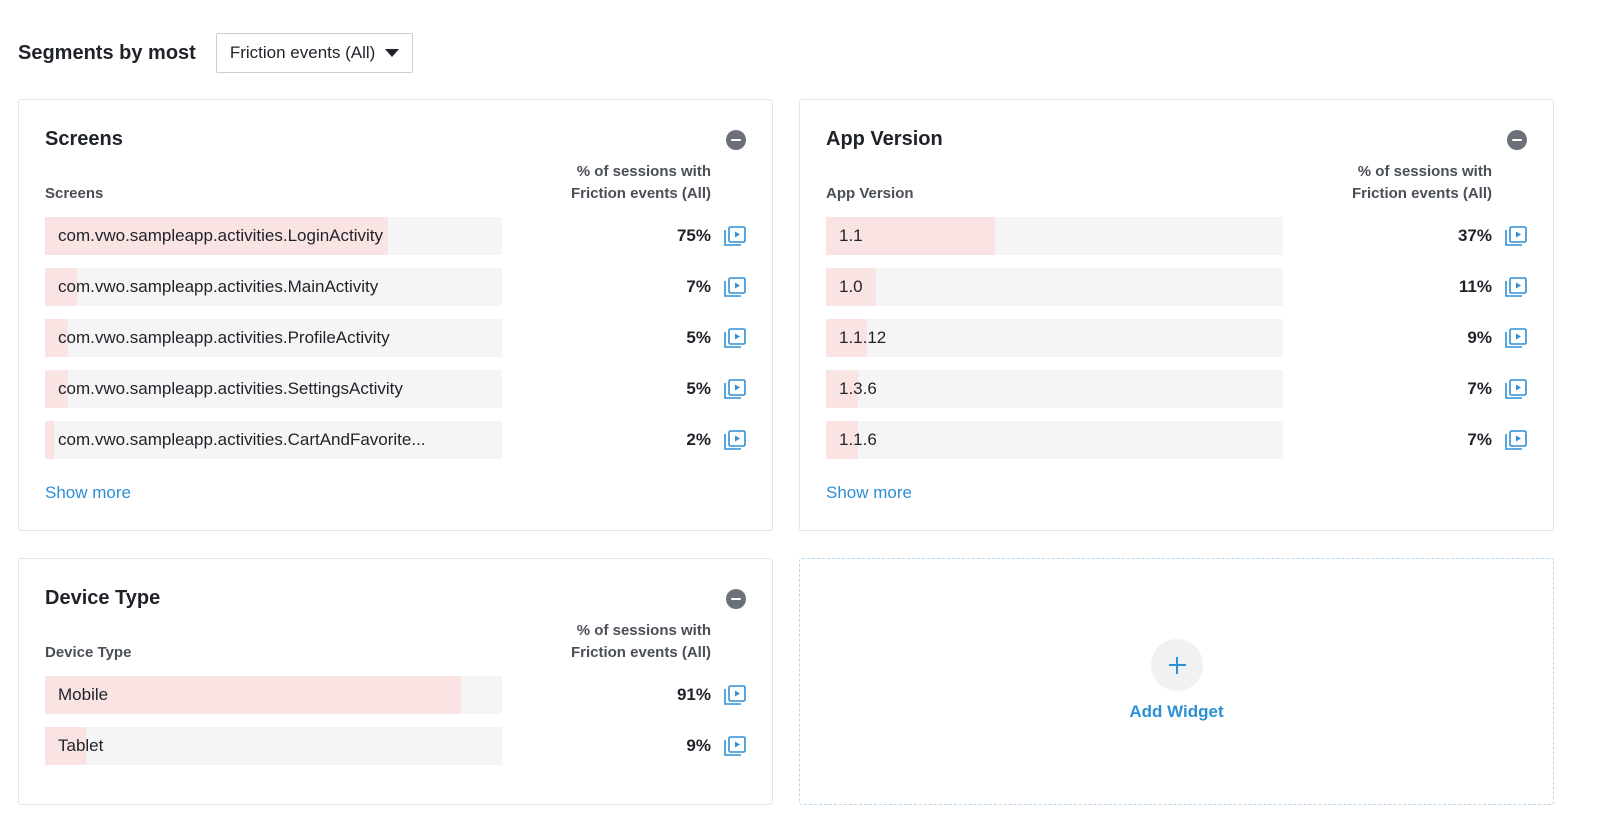 This screenshot has height=833, width=1600. What do you see at coordinates (858, 388) in the screenshot?
I see `segment-label: 1.3.6` at bounding box center [858, 388].